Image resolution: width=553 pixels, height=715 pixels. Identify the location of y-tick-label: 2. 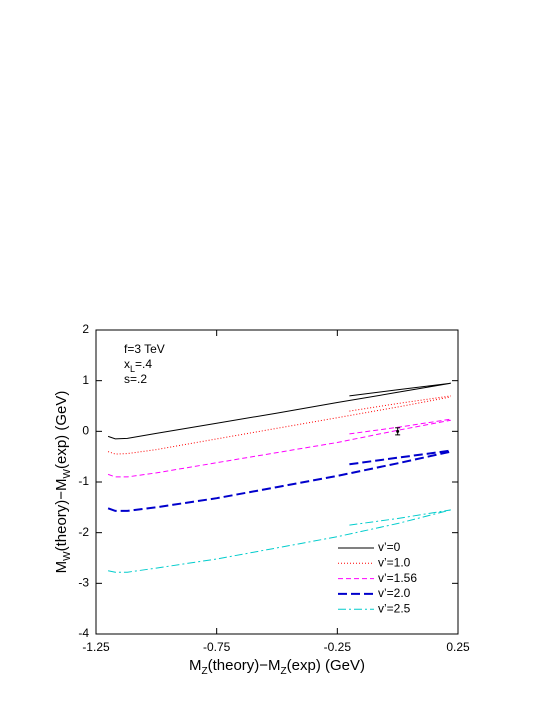
(85, 329).